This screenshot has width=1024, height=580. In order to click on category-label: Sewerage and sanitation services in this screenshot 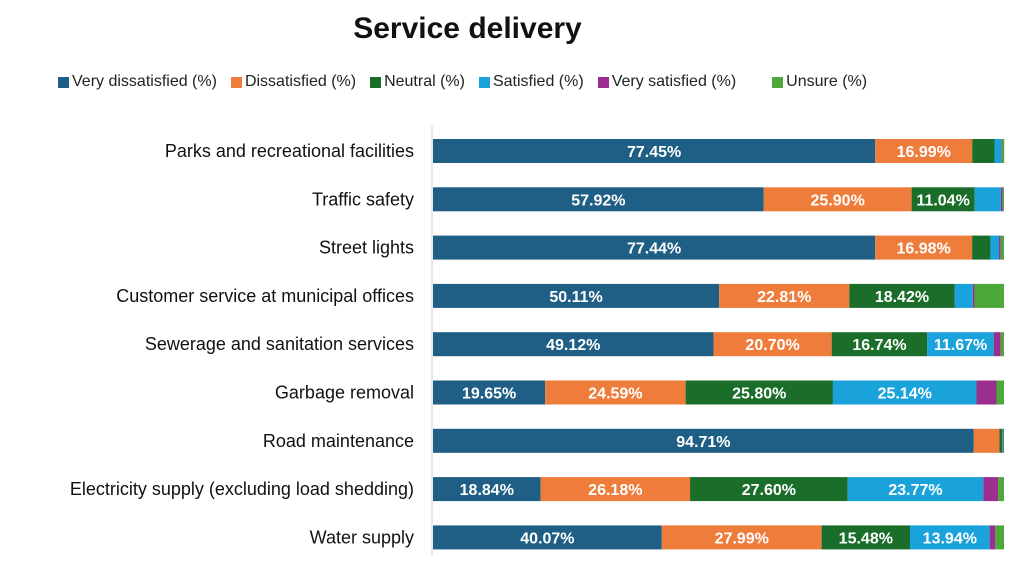, I will do `click(279, 344)`.